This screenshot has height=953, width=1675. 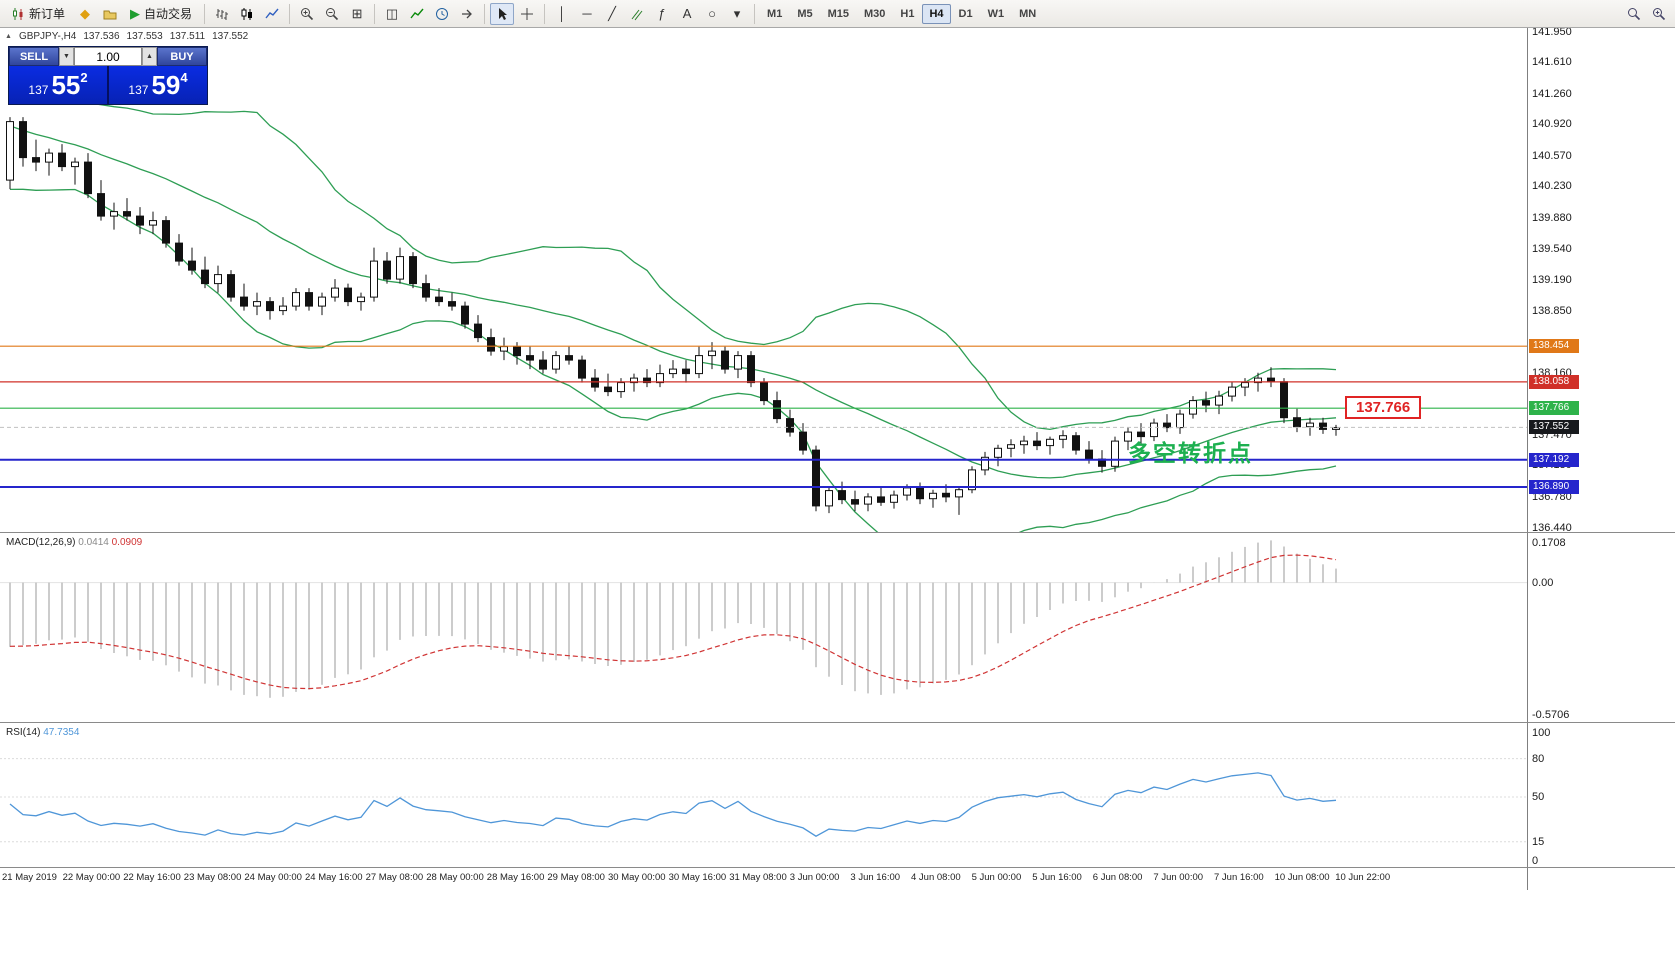 I want to click on macd-main-value: 0.0414, so click(x=93, y=542).